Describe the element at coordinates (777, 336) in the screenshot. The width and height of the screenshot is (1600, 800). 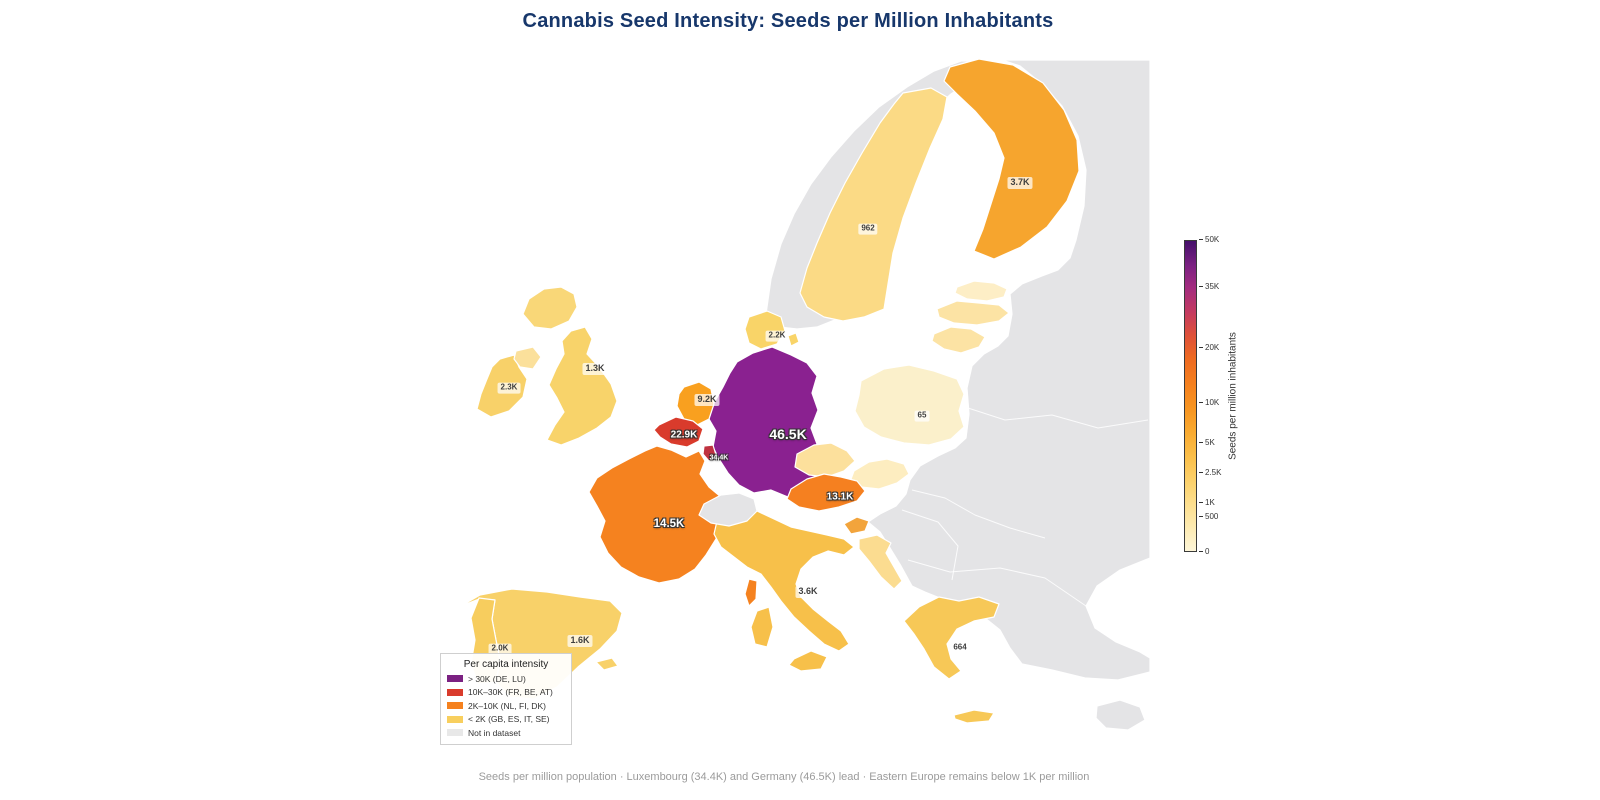
I see `value-label-denmark: 2.2K` at that location.